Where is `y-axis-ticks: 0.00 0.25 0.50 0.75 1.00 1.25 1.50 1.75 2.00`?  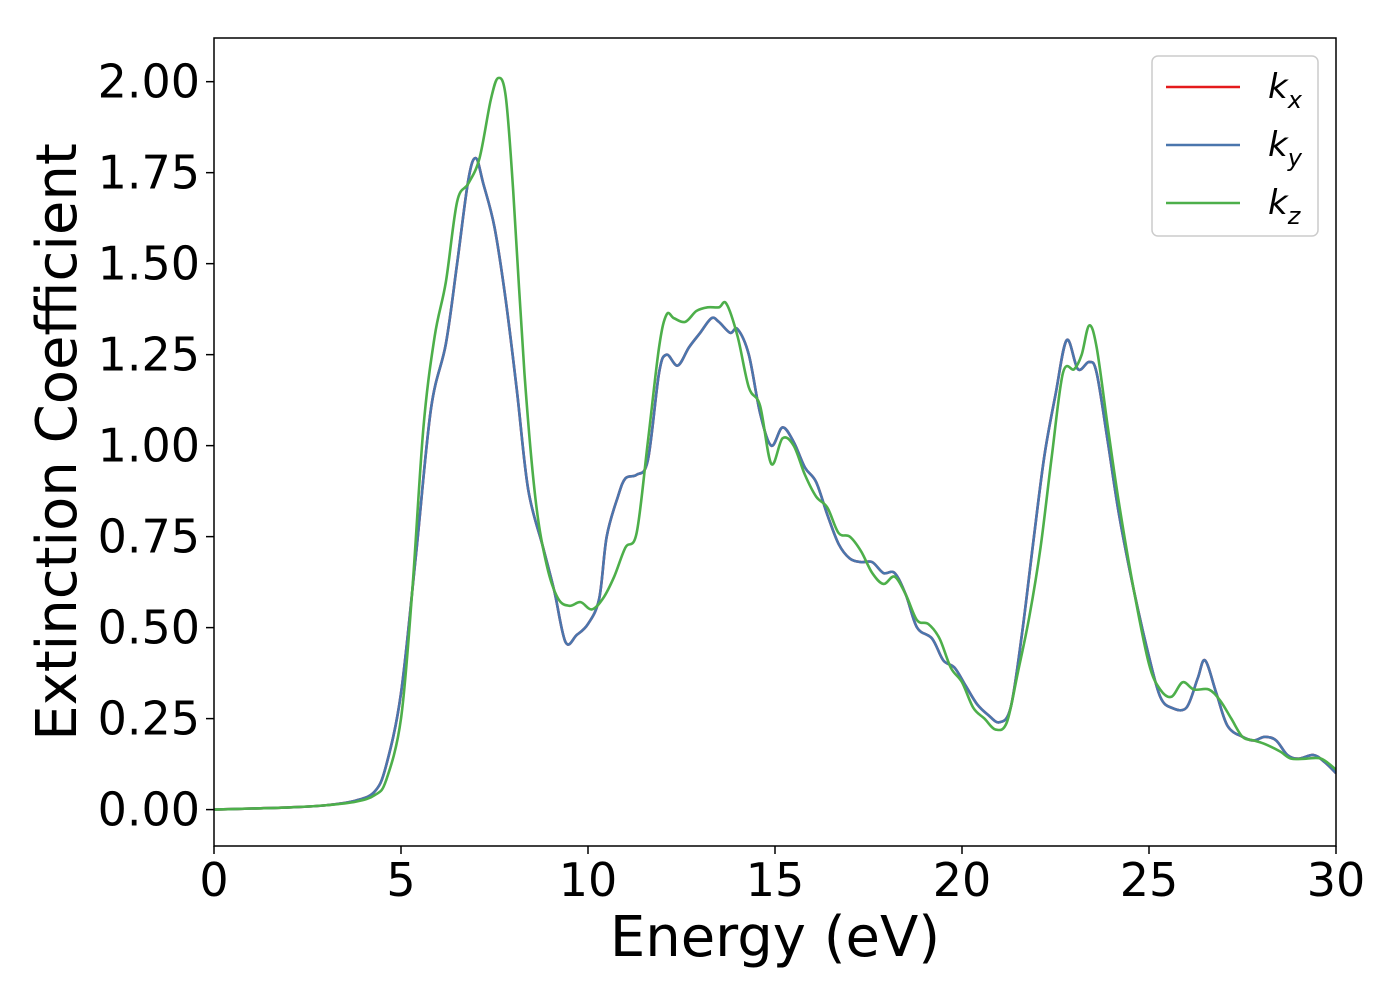
y-axis-ticks: 0.00 0.25 0.50 0.75 1.00 1.25 1.50 1.75 2.00 is located at coordinates (156, 446).